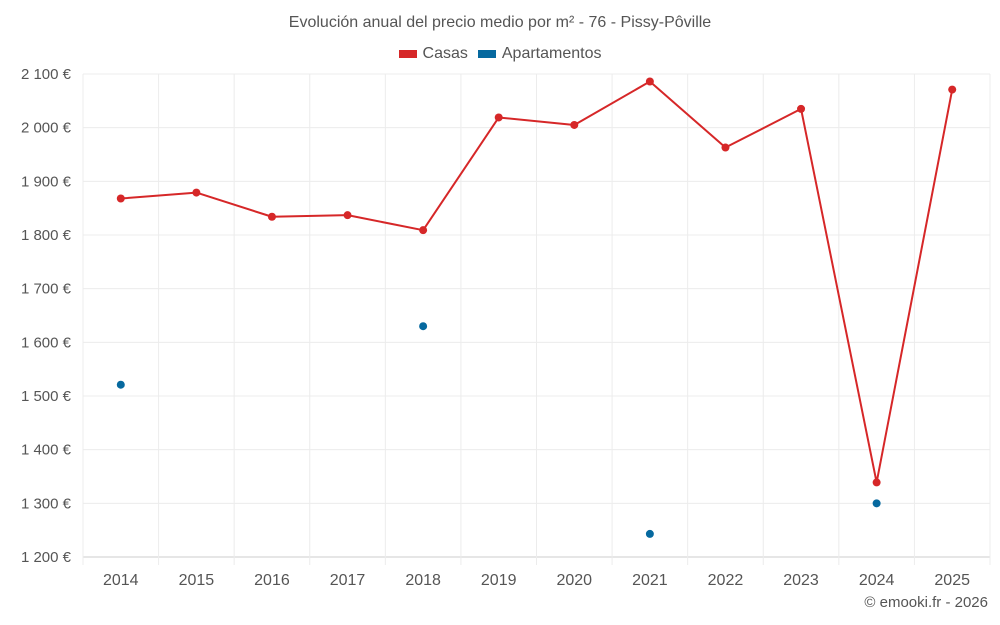 This screenshot has width=1000, height=625. What do you see at coordinates (46, 74) in the screenshot?
I see `y-tick-label: 2 100 €` at bounding box center [46, 74].